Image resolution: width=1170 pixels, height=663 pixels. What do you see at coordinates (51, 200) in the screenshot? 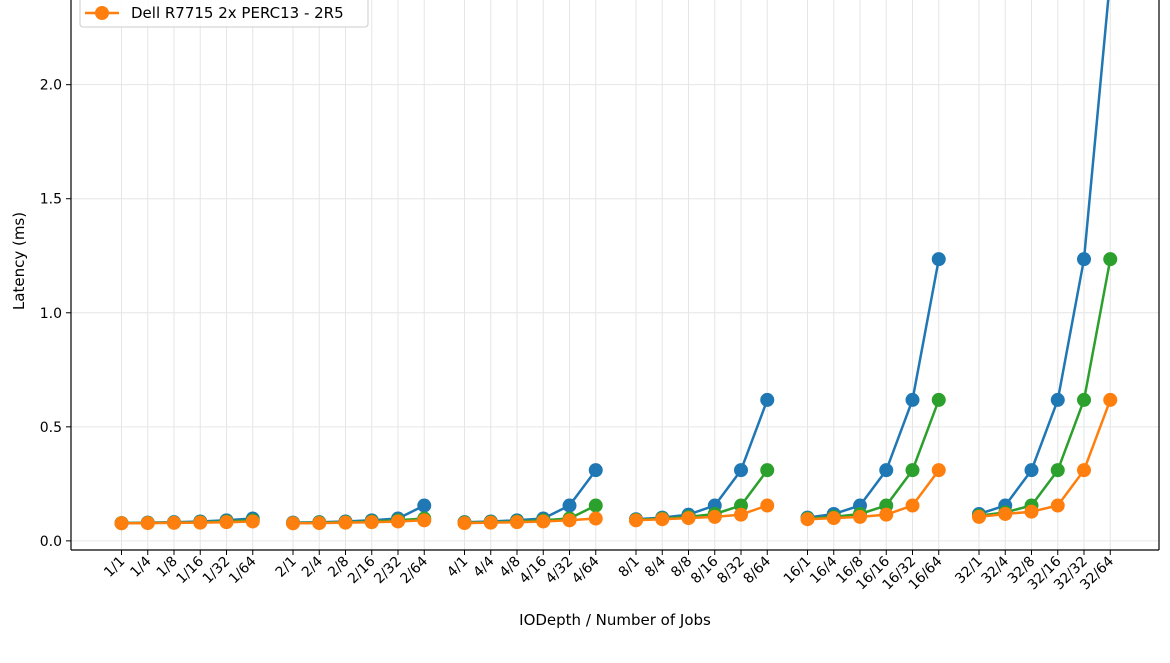
I see `y-tick-label: 1.5` at bounding box center [51, 200].